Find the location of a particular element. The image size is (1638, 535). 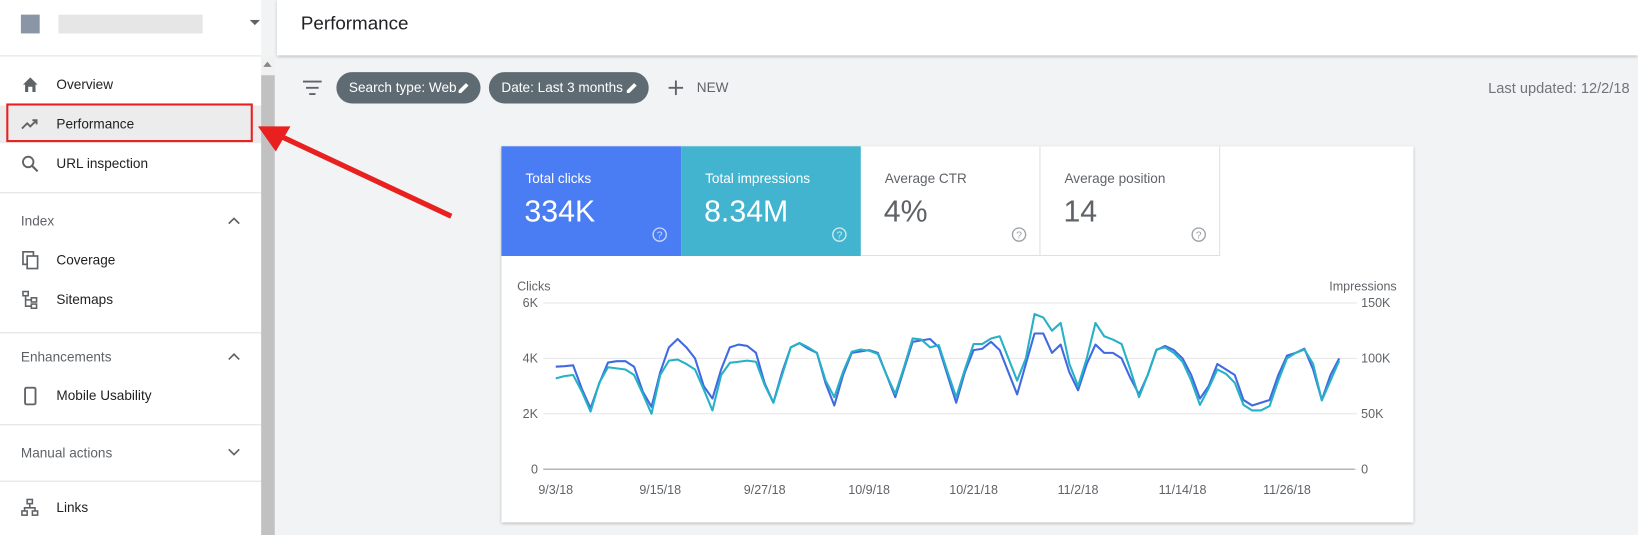

sitemap-icon is located at coordinates (30, 300).